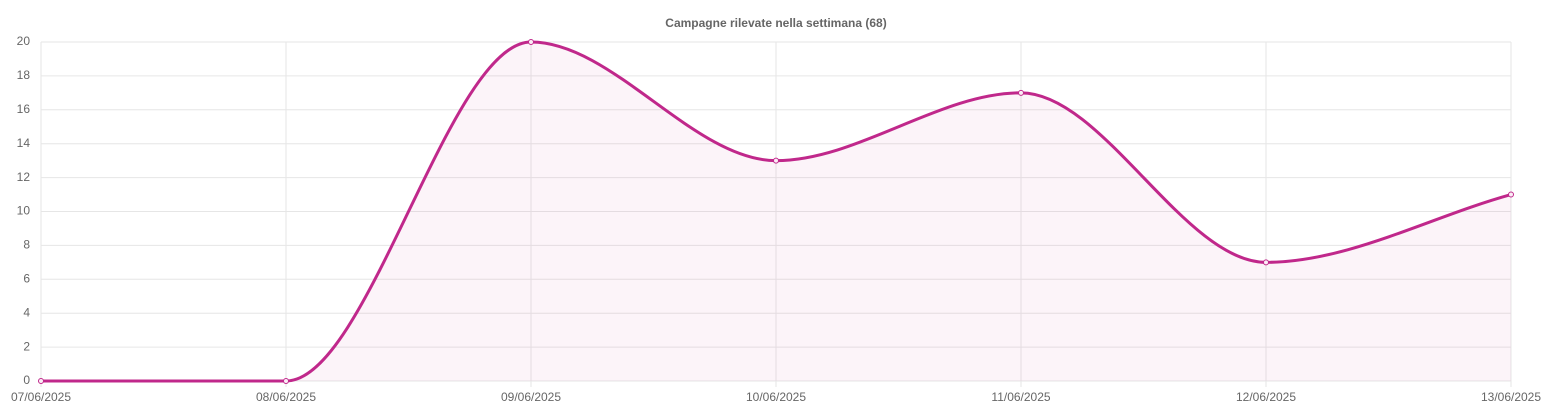  I want to click on y-tick-label: 18, so click(24, 75).